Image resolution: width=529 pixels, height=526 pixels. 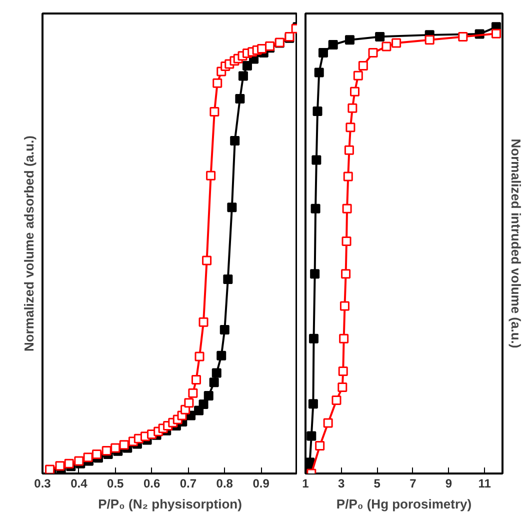 I want to click on x-tick-label: 9, so click(x=448, y=483).